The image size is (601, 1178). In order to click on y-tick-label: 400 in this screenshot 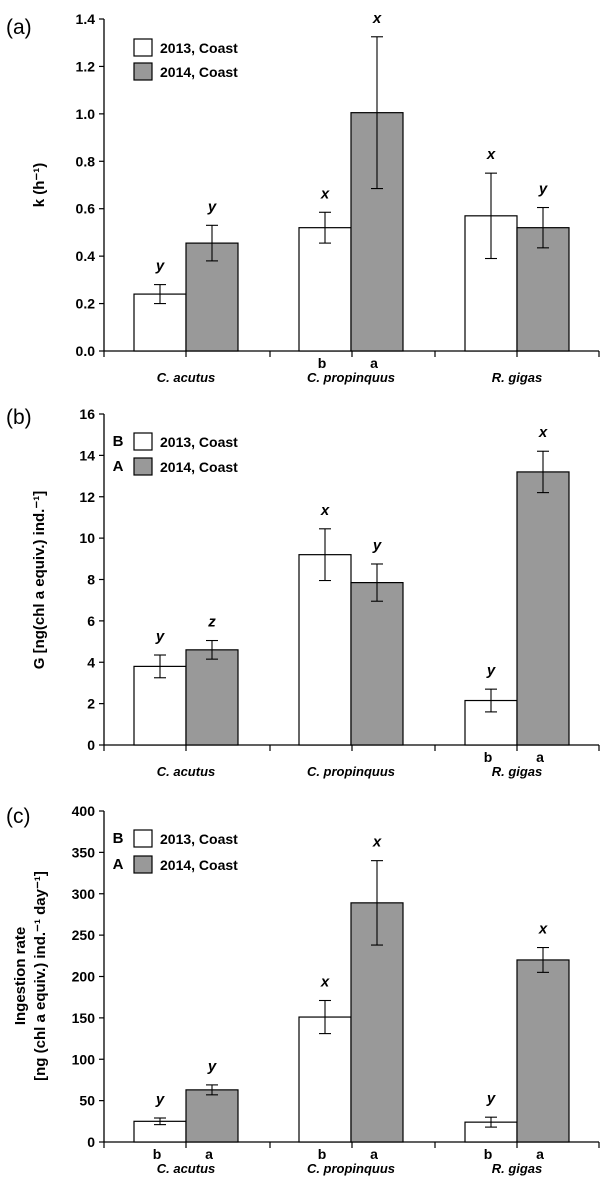, I will do `click(84, 811)`.